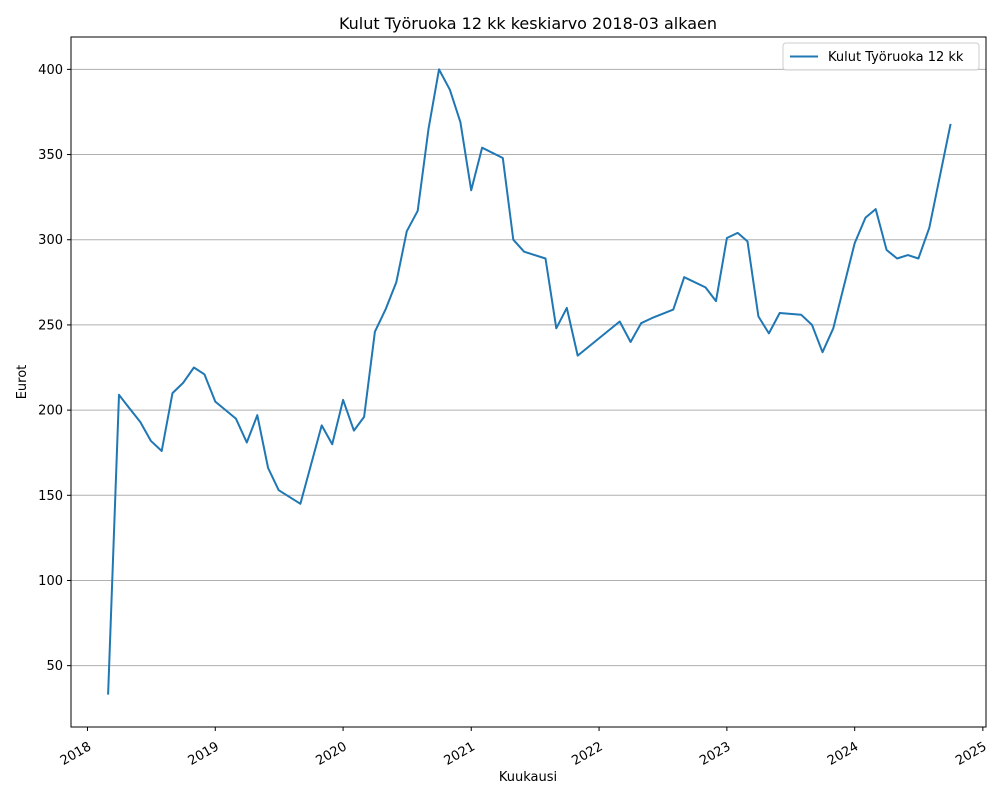 The height and width of the screenshot is (800, 1000). I want to click on y-axis-label: Eurot, so click(22, 382).